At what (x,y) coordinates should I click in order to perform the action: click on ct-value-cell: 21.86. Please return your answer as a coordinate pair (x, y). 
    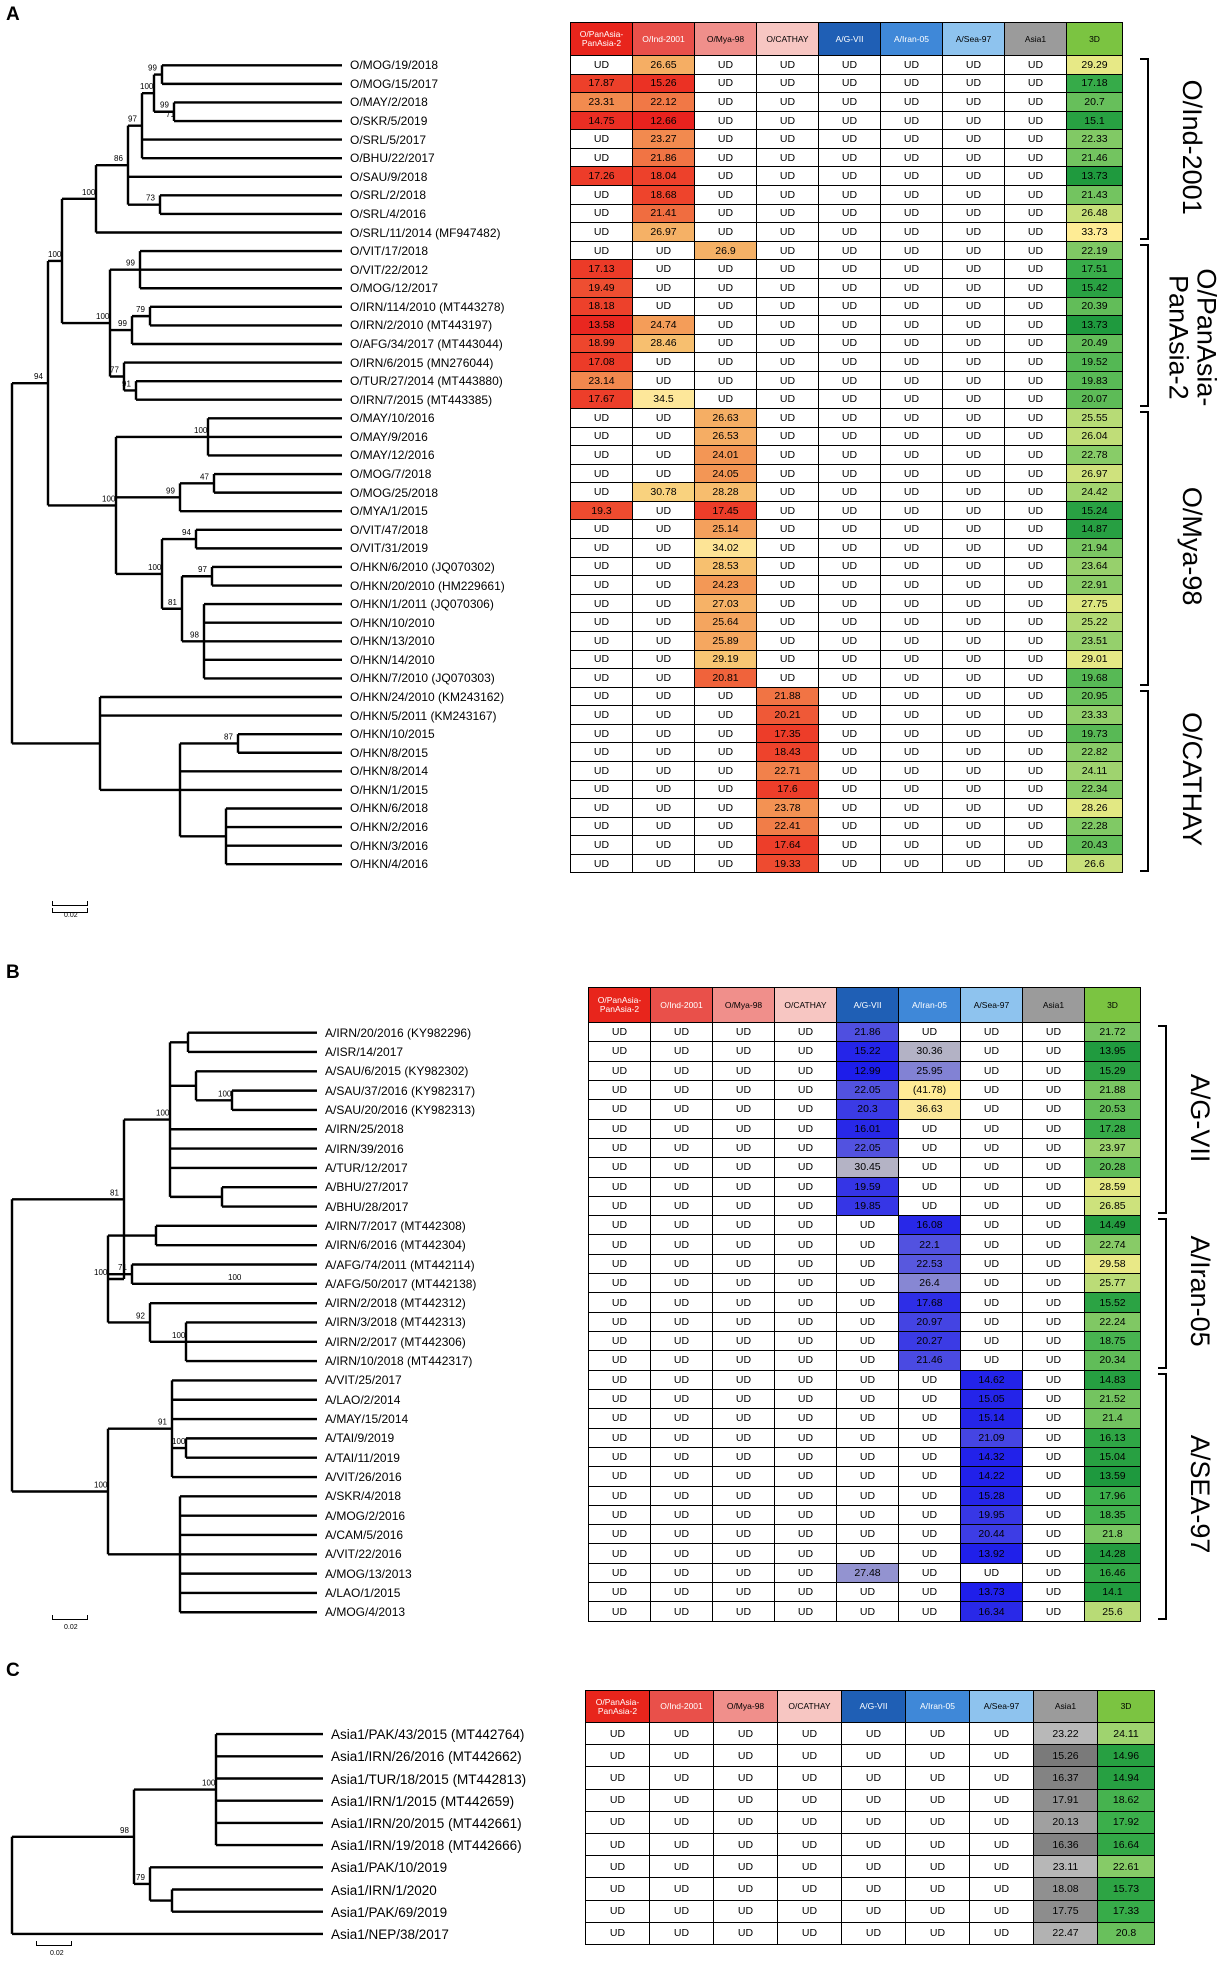
    Looking at the image, I should click on (867, 1032).